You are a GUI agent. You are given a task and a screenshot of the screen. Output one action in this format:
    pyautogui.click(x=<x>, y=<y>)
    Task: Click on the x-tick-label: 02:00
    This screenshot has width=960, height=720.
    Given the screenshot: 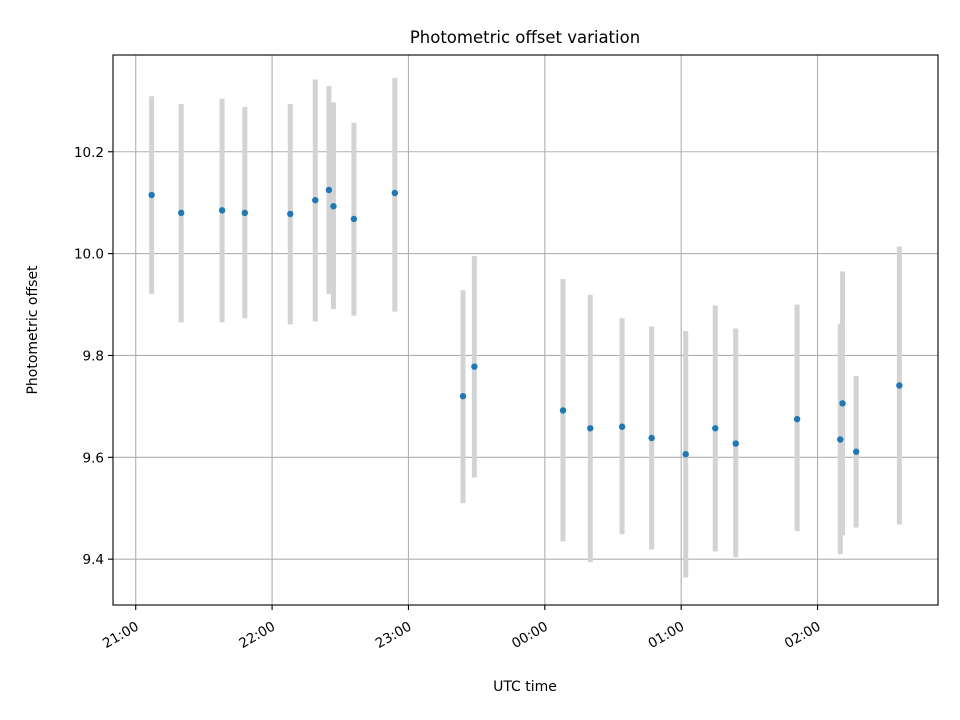 What is the action you would take?
    pyautogui.click(x=803, y=635)
    